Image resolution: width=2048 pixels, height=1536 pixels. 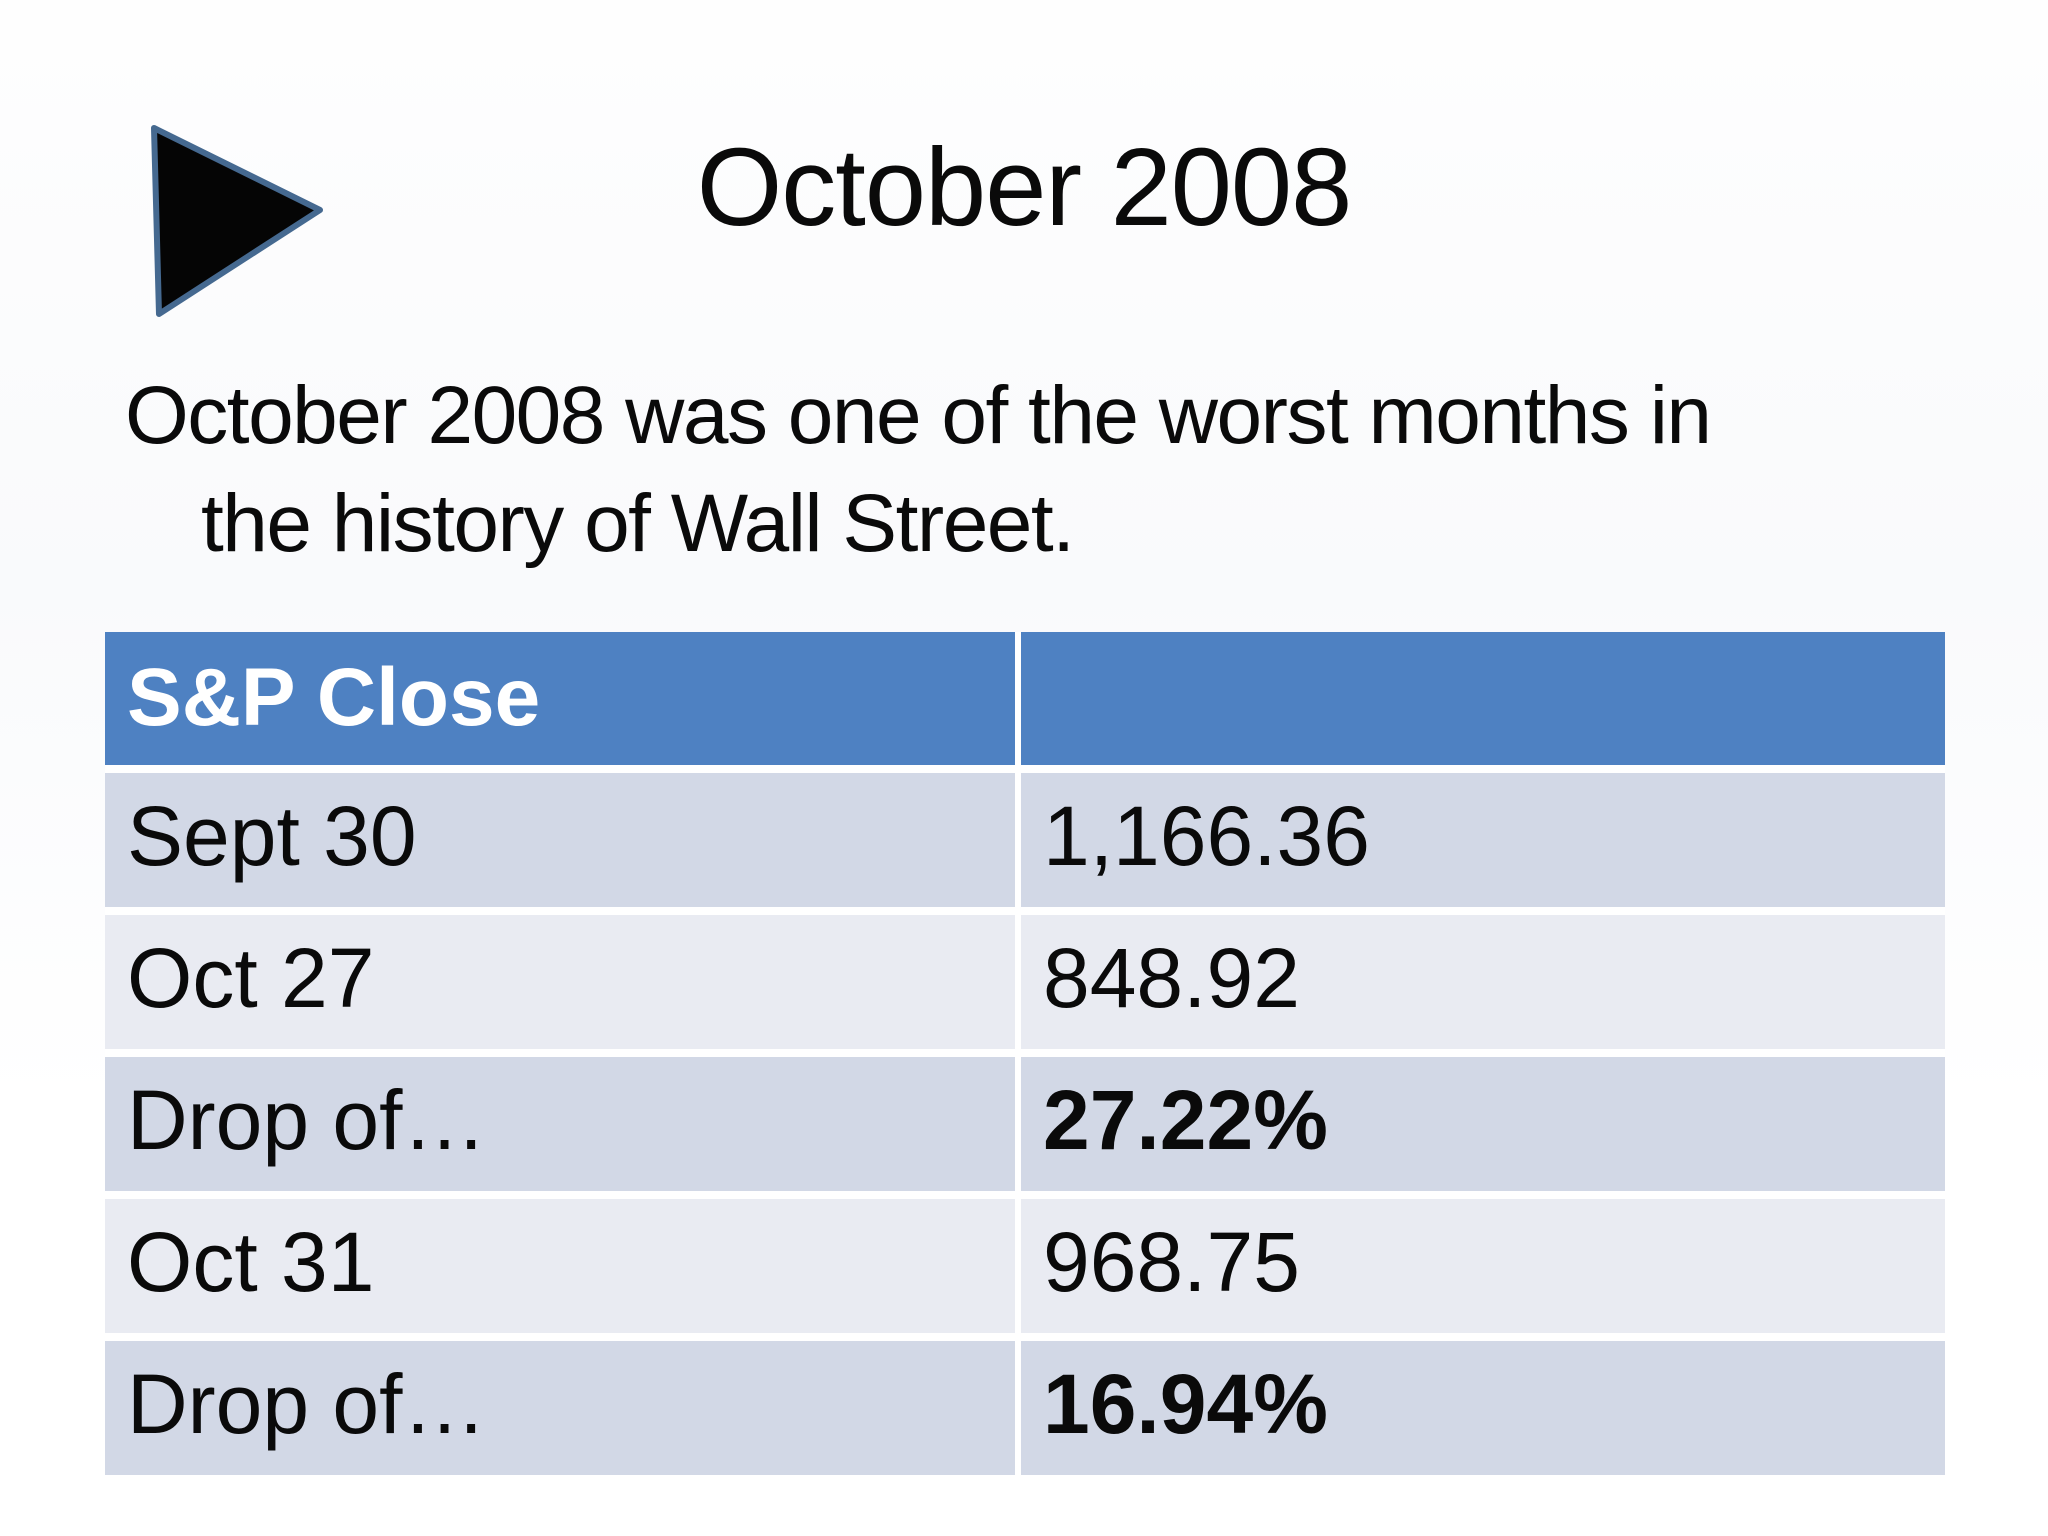 What do you see at coordinates (560, 982) in the screenshot?
I see `table-row-label: Oct 27` at bounding box center [560, 982].